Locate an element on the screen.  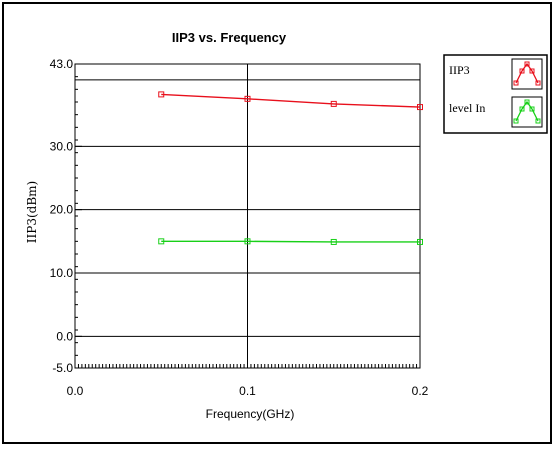
y-tick-label: 30.0 is located at coordinates (62, 146).